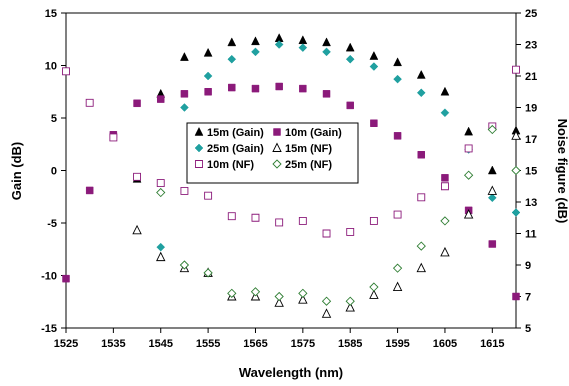  I want to click on x-tick-label: 1525, so click(66, 344).